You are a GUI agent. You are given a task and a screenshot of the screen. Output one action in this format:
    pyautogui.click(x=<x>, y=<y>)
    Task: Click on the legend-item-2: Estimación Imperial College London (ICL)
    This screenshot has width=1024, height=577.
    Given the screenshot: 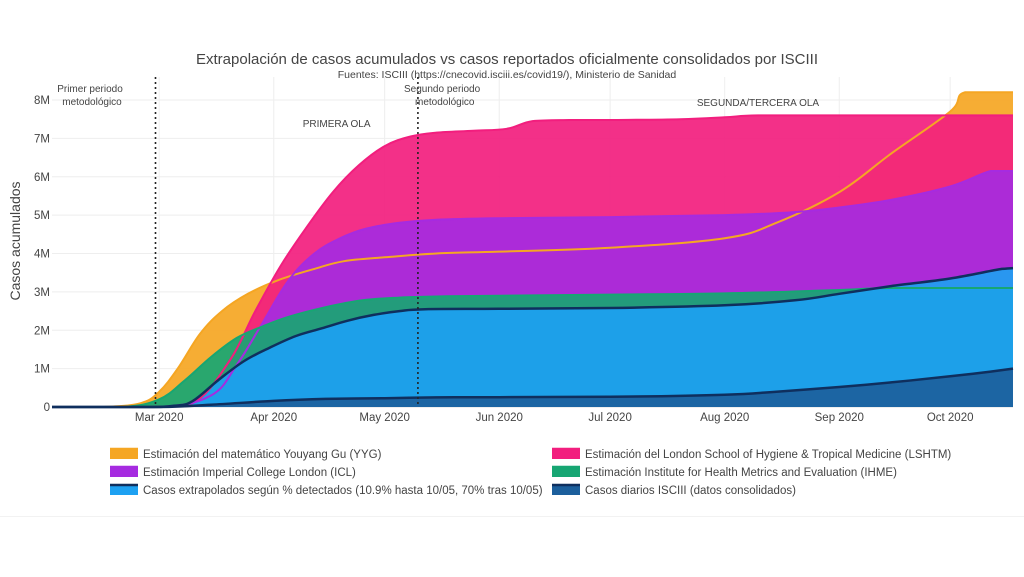 What is the action you would take?
    pyautogui.click(x=233, y=472)
    